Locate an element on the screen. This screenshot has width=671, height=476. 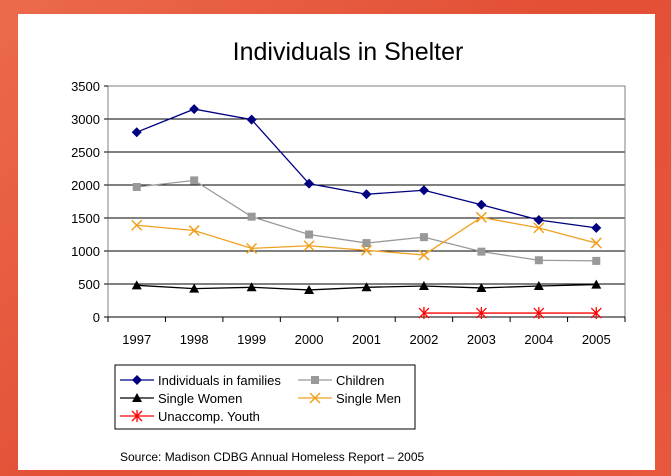
series-unaccomp-youth is located at coordinates (510, 313).